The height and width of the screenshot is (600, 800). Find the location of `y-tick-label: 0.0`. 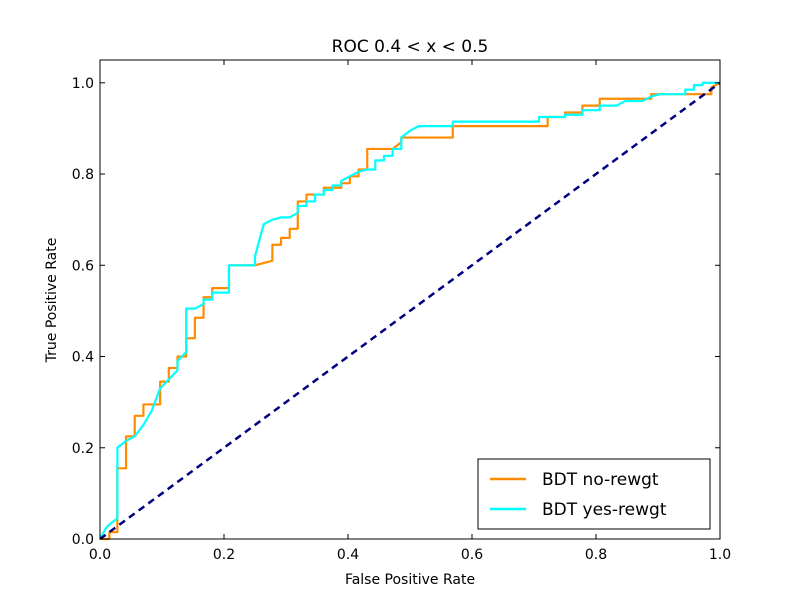

y-tick-label: 0.0 is located at coordinates (83, 540).